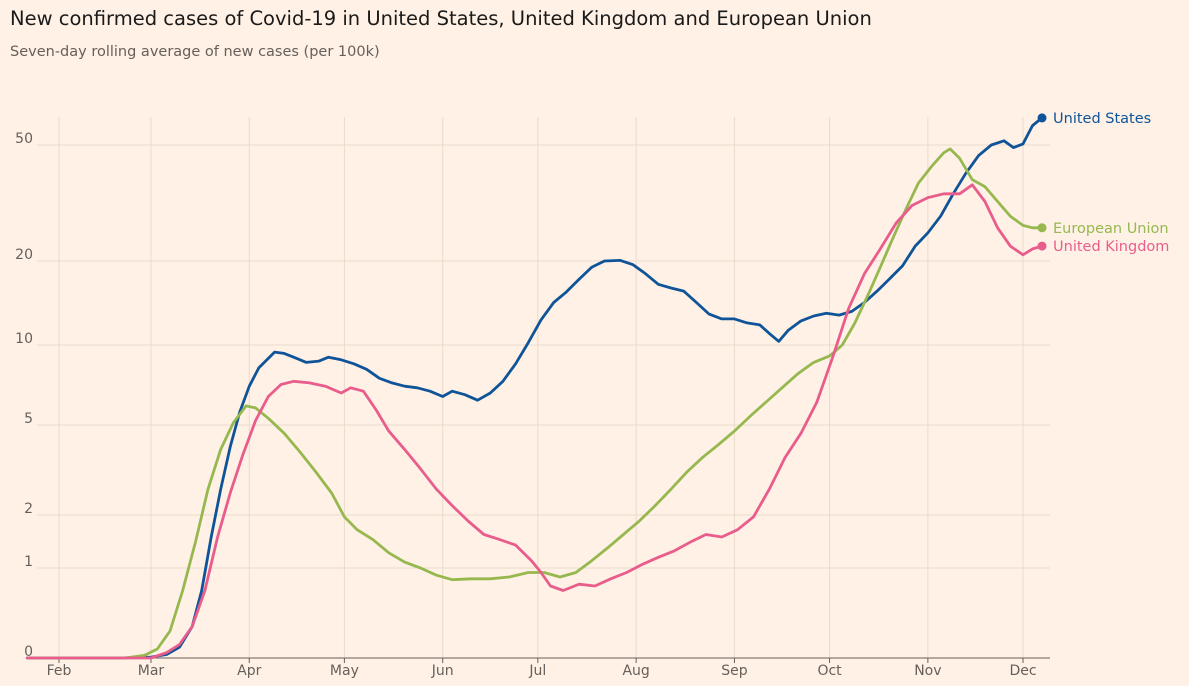 This screenshot has width=1189, height=686. Describe the element at coordinates (151, 671) in the screenshot. I see `x-tick-label: Mar` at that location.